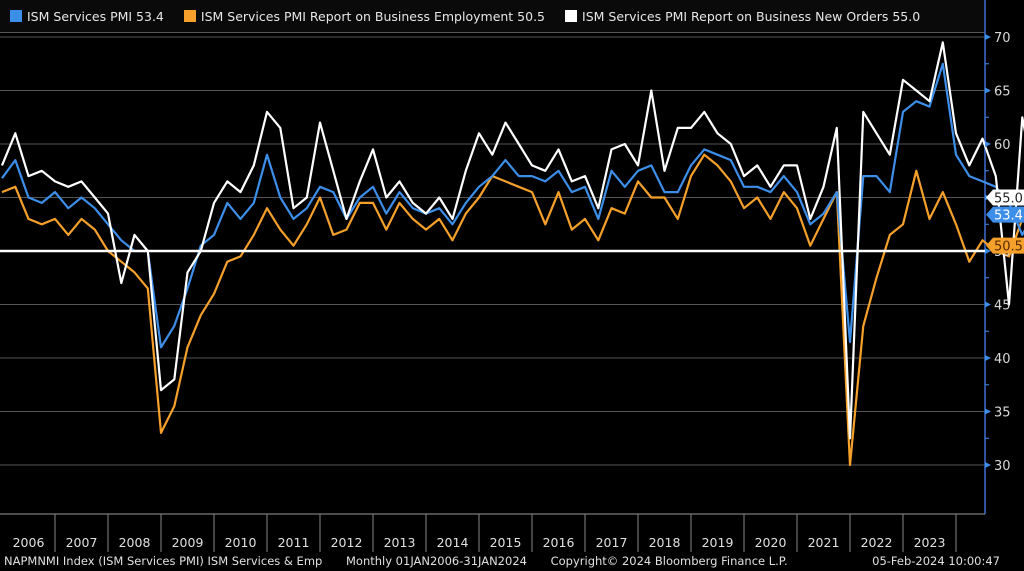 This screenshot has height=571, width=1024. What do you see at coordinates (1008, 216) in the screenshot?
I see `last-value-label: 53.4` at bounding box center [1008, 216].